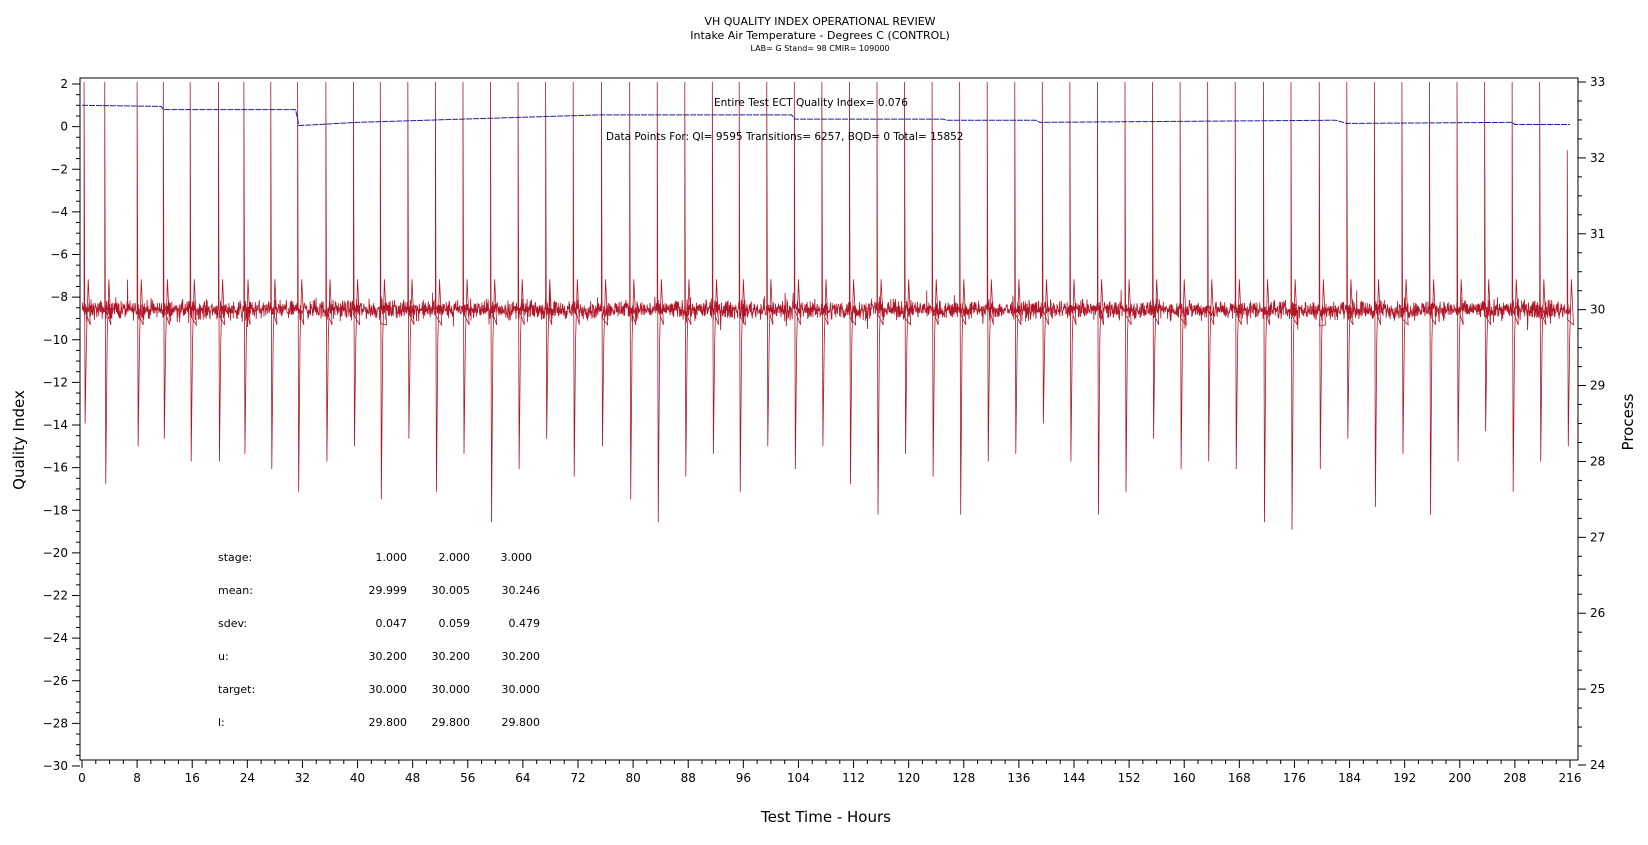 This screenshot has width=1648, height=845. I want to click on x-tick-label: 120, so click(908, 778).